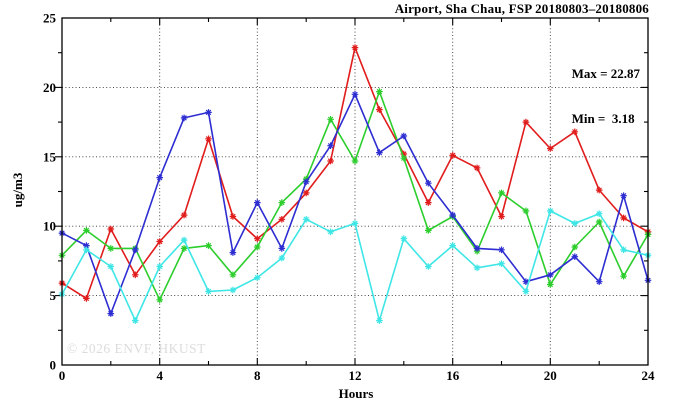  I want to click on x-tick-label: 12, so click(355, 375).